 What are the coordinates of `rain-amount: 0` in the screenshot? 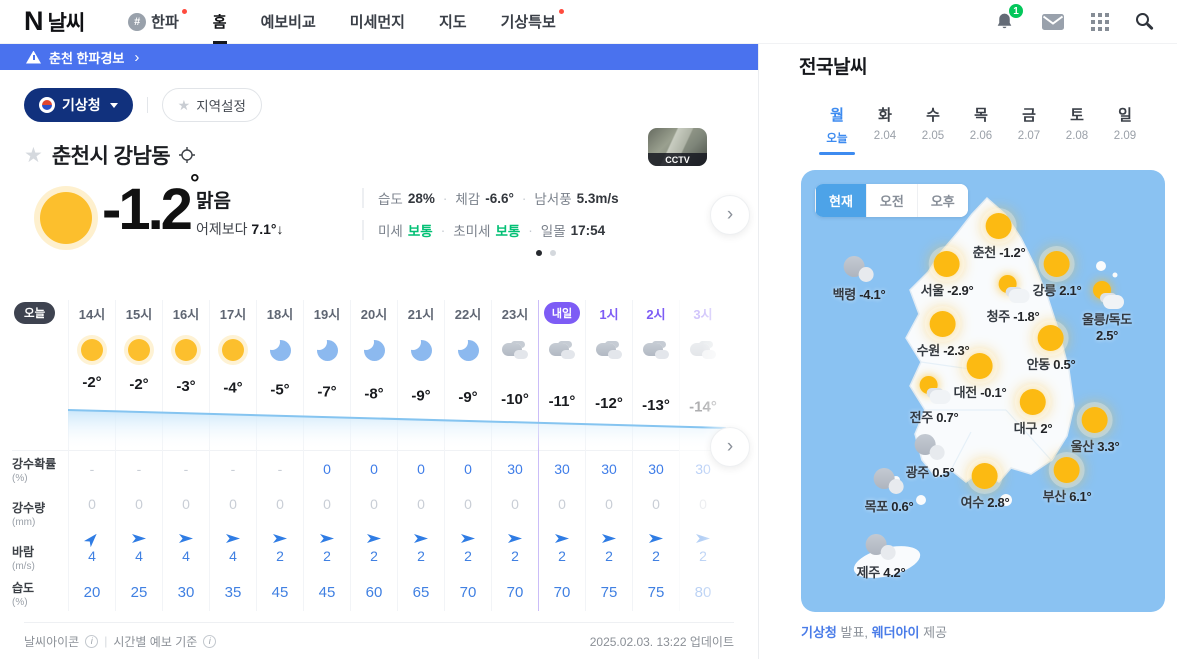 It's located at (562, 504).